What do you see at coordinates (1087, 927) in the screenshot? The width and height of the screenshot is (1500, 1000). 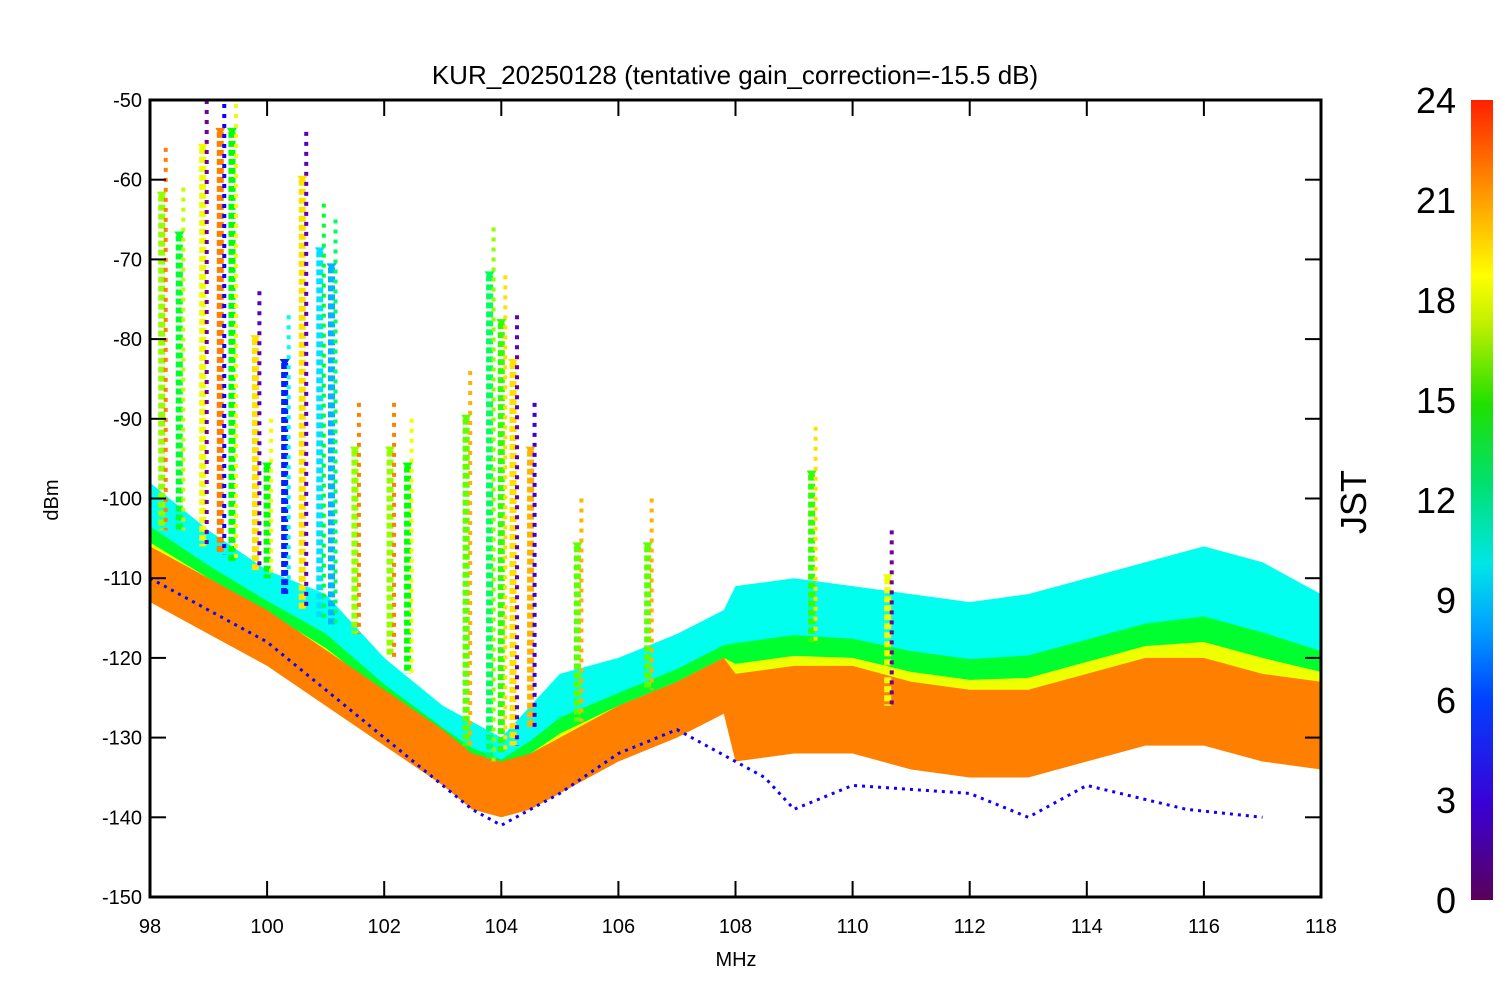 I see `x-tick-label: 114` at bounding box center [1087, 927].